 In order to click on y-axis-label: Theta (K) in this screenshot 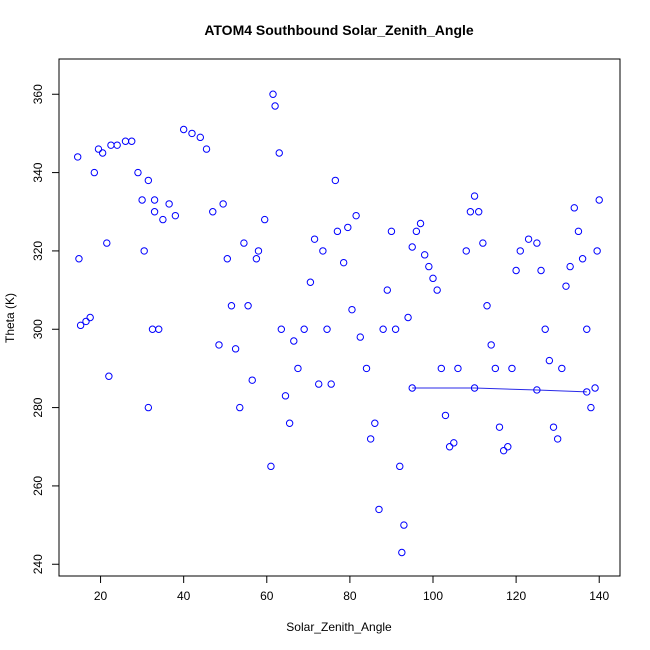, I will do `click(10, 318)`.